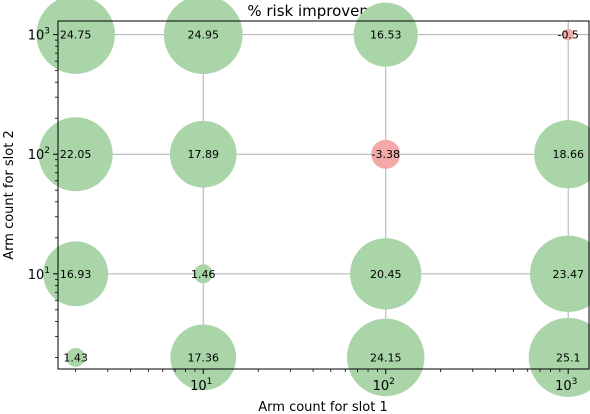 Image resolution: width=590 pixels, height=414 pixels. What do you see at coordinates (392, 382) in the screenshot?
I see `x-tick-exponent: 2` at bounding box center [392, 382].